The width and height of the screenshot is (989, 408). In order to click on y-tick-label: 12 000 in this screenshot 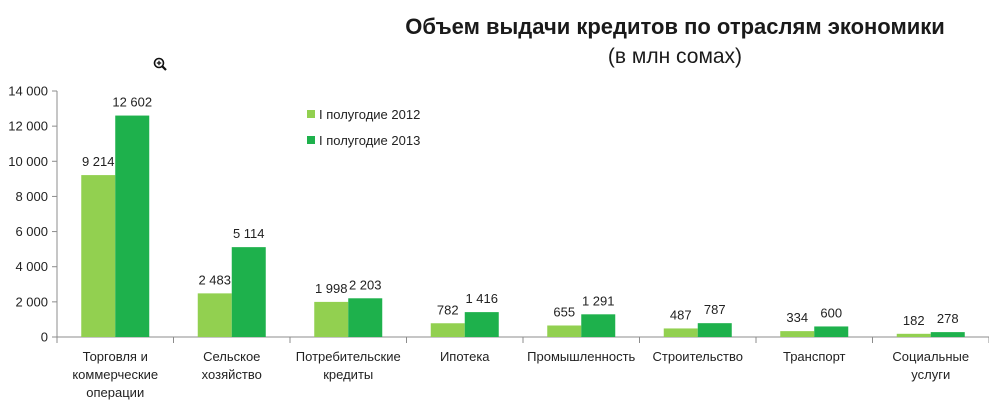, I will do `click(28, 126)`.